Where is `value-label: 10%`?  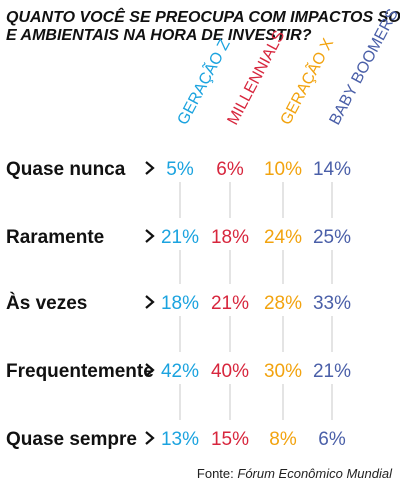 value-label: 10% is located at coordinates (283, 169).